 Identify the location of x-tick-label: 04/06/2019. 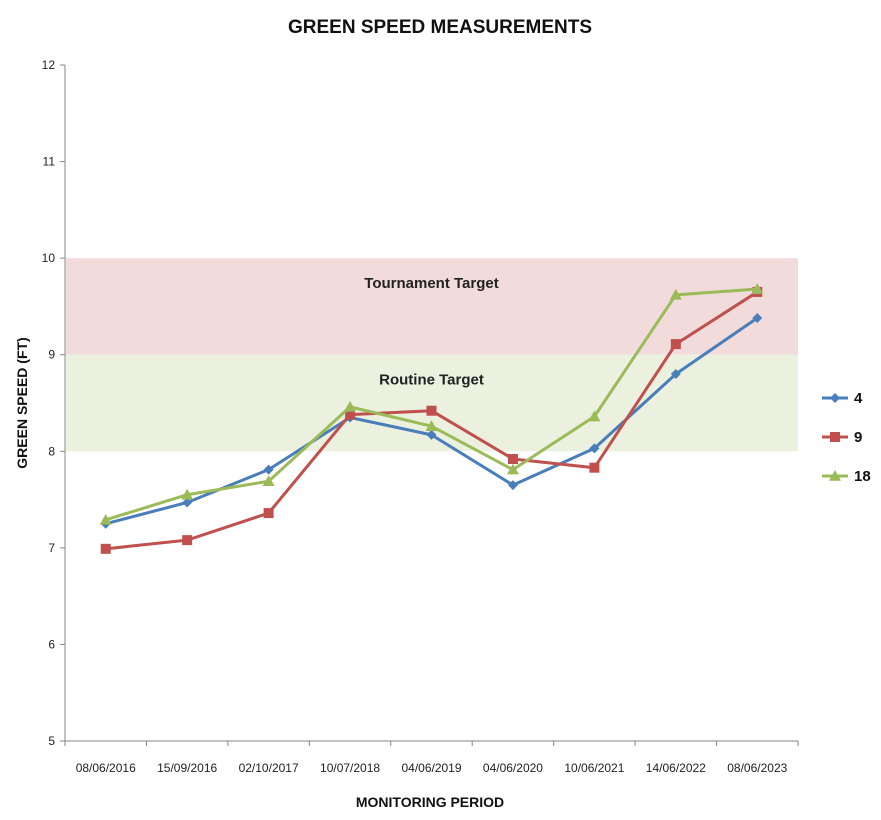
(431, 768).